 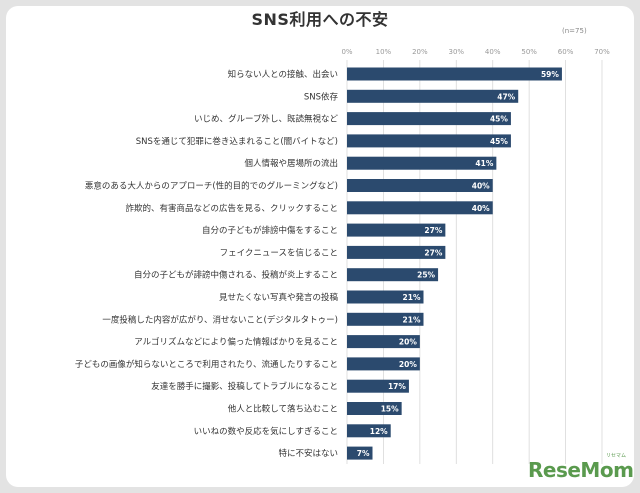 I want to click on x-tick-label: 50%, so click(x=529, y=52).